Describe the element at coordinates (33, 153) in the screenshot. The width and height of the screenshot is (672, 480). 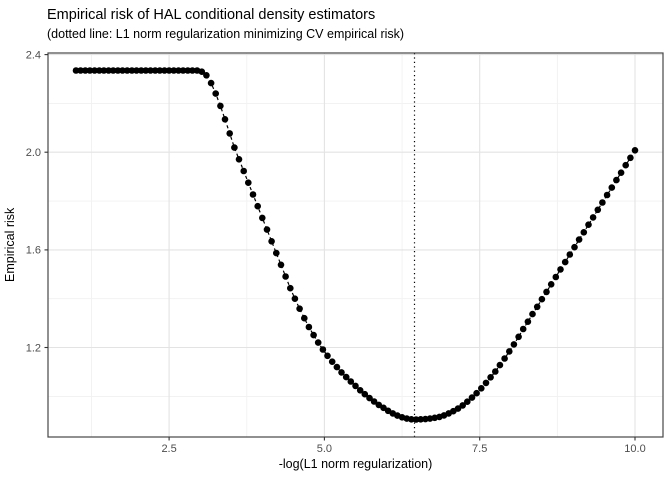
I see `y-tick-label: 2.0` at that location.